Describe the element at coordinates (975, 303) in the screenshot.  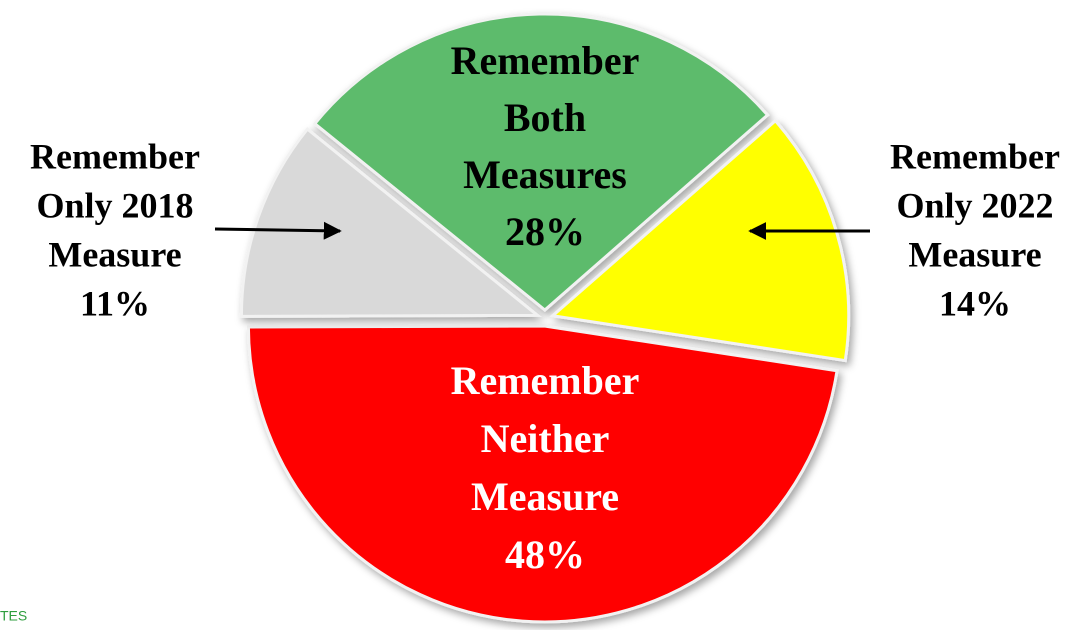
I see `value-label: 14%` at that location.